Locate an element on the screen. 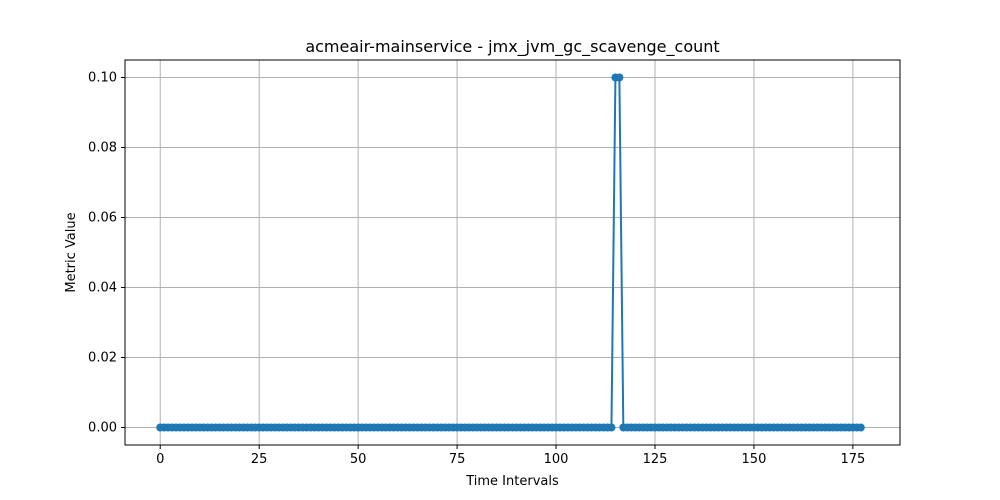  x-tick-label: 150 is located at coordinates (754, 459).